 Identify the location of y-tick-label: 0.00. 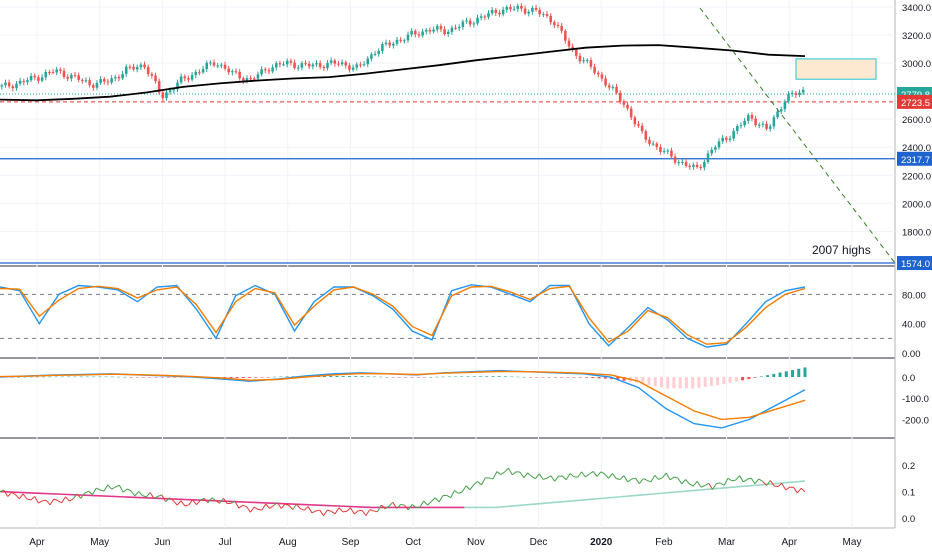
(911, 354).